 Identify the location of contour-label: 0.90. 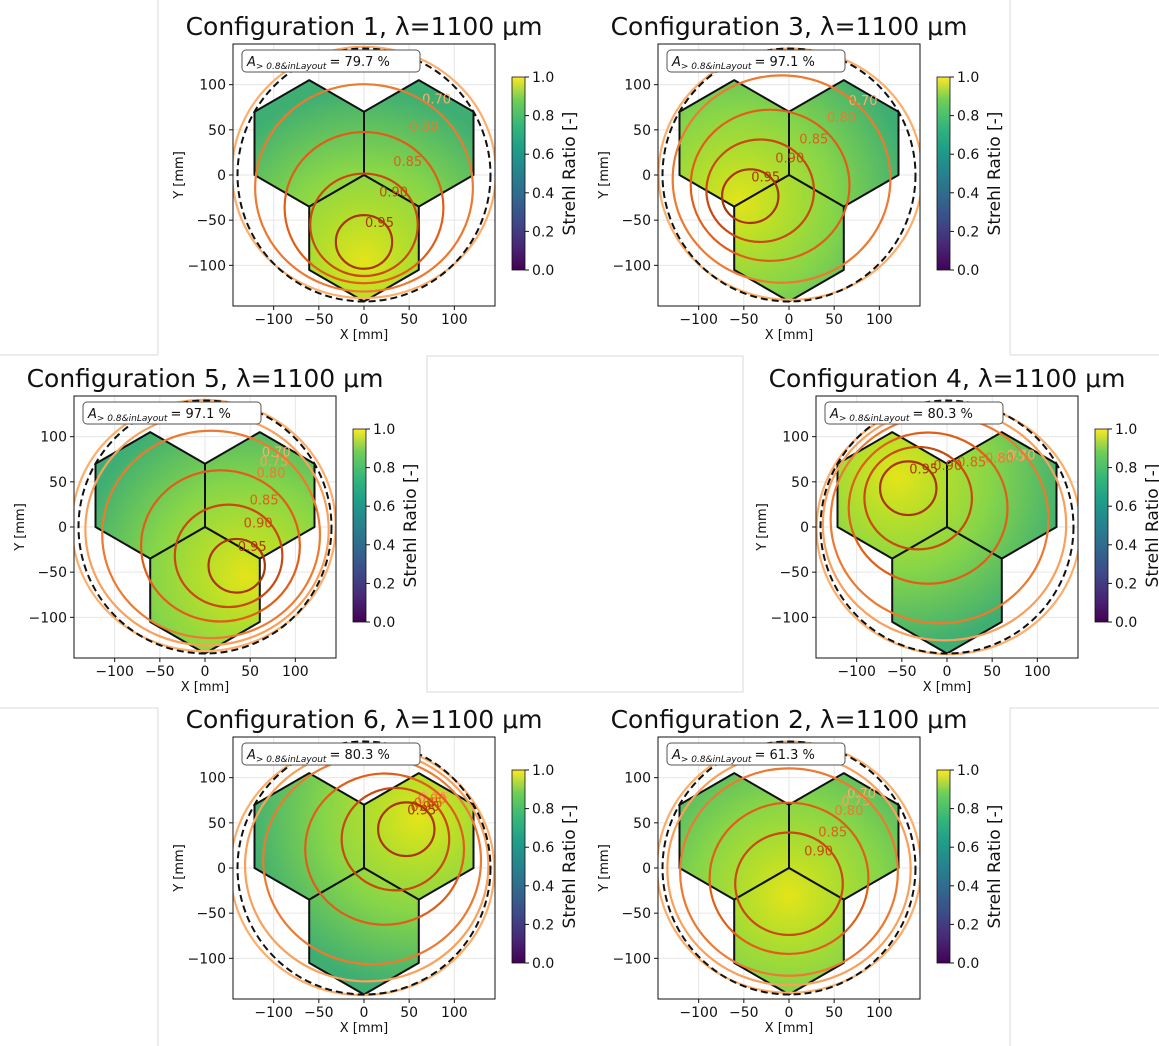
(393, 193).